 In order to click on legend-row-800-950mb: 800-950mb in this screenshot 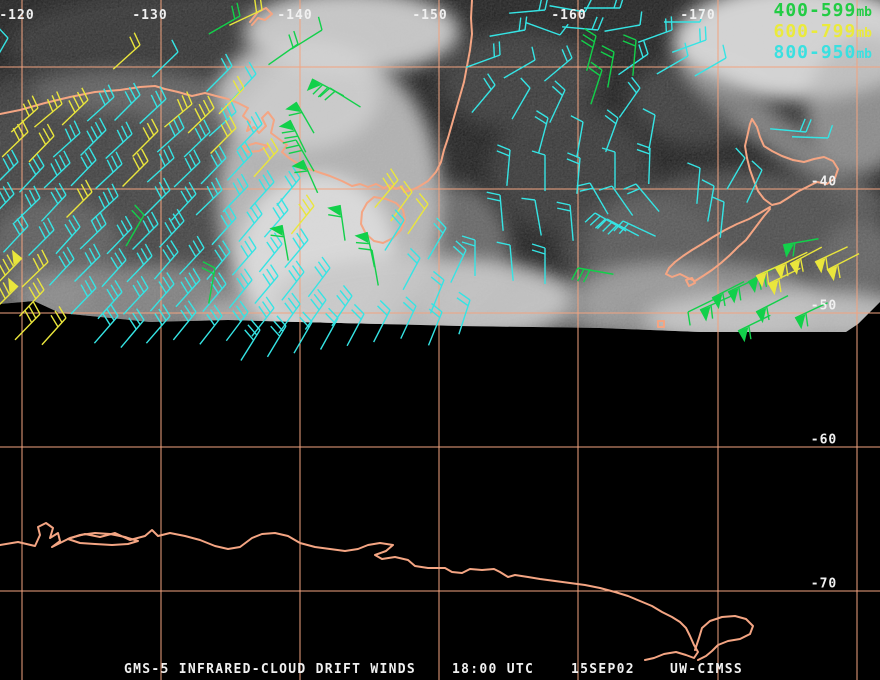, I will do `click(822, 53)`.